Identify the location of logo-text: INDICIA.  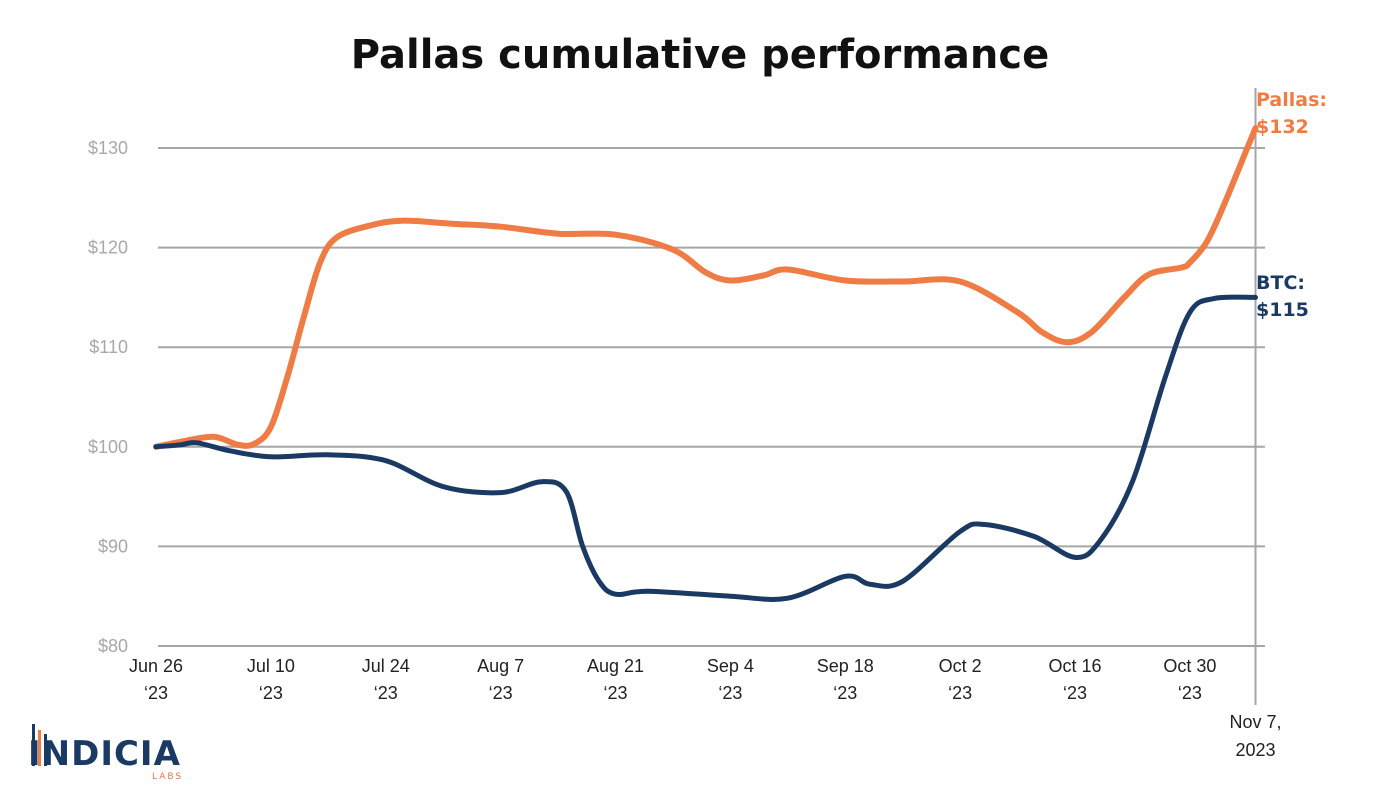
(104, 754).